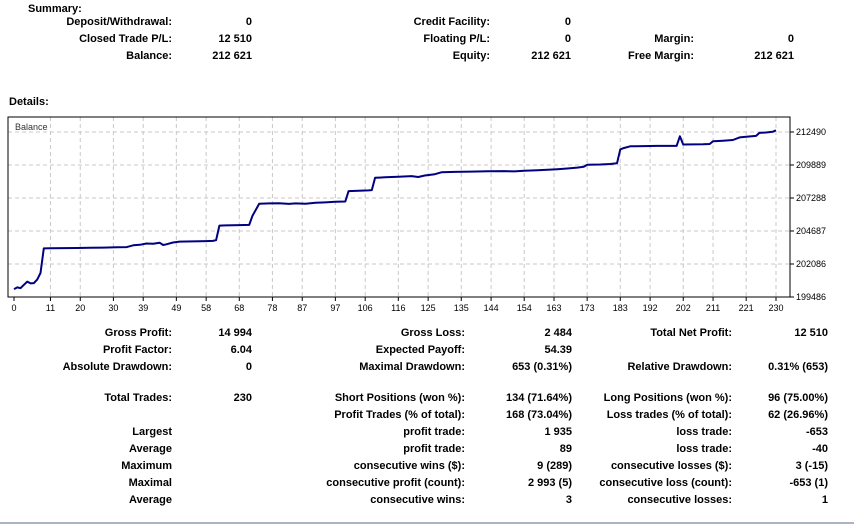 The width and height of the screenshot is (854, 530). I want to click on stat-value: 134 (71.64%), so click(538, 398).